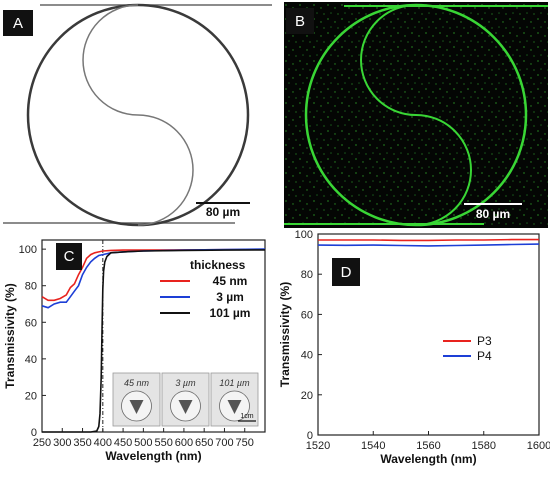 The height and width of the screenshot is (486, 550). I want to click on legend-label-2: 101 µm, so click(230, 313).